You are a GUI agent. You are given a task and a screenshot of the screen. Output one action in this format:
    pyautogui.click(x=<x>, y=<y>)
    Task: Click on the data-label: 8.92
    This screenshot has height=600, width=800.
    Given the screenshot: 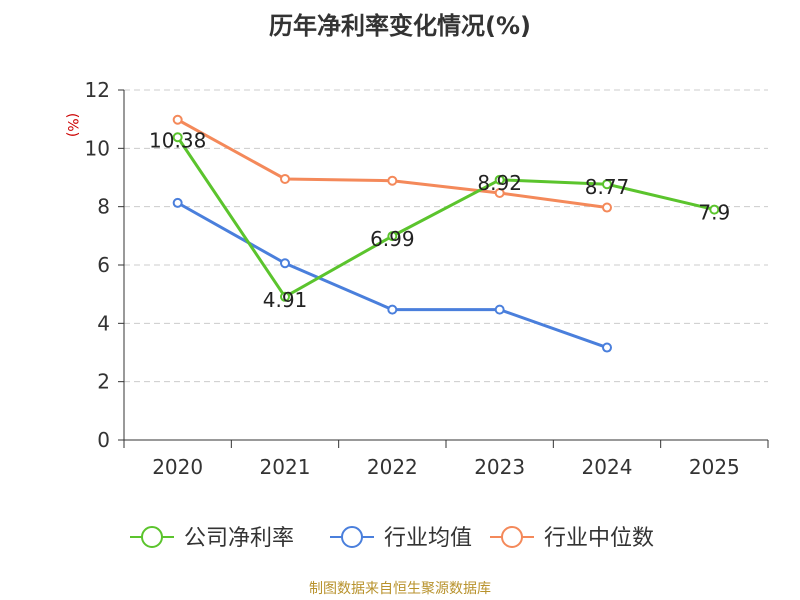 What is the action you would take?
    pyautogui.click(x=499, y=183)
    